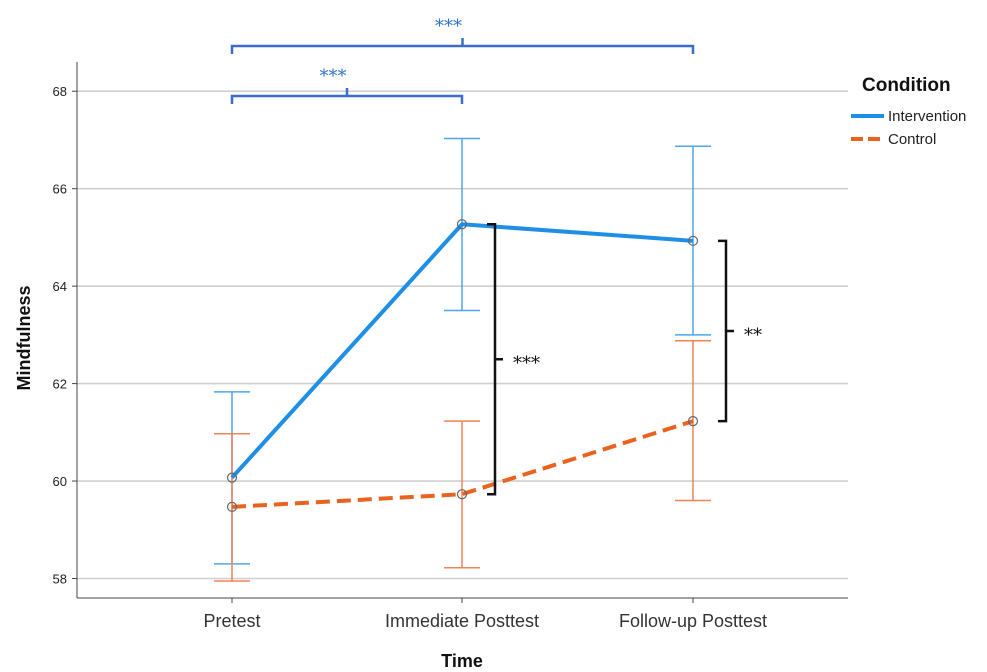 The height and width of the screenshot is (672, 987). Describe the element at coordinates (912, 139) in the screenshot. I see `legend-label: Control` at that location.